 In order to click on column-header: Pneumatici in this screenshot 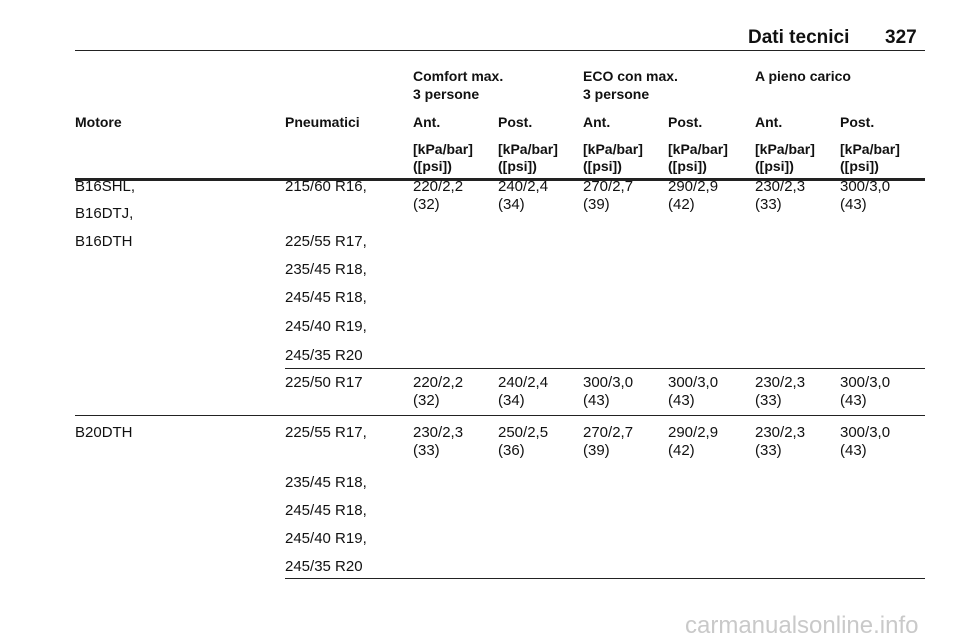, I will do `click(322, 122)`.